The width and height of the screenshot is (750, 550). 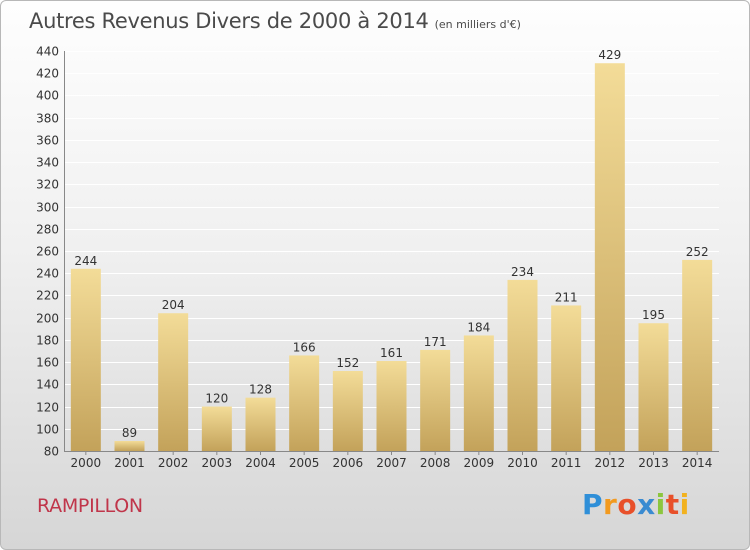 What do you see at coordinates (129, 463) in the screenshot?
I see `x-tick-label: 2001` at bounding box center [129, 463].